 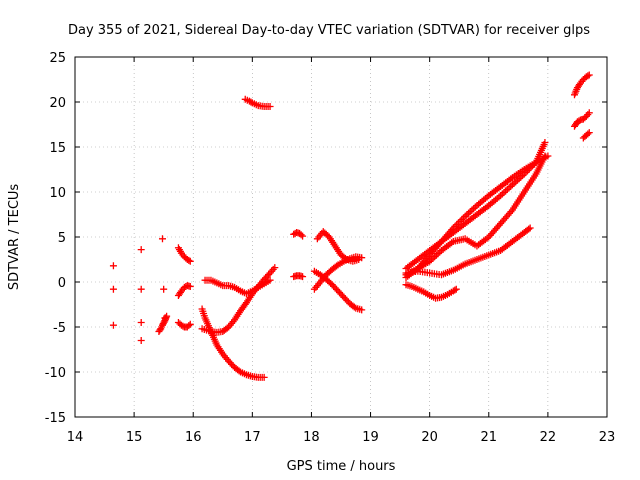 I want to click on y-tick-labels: -15 -10 -5 0 5 10 15 20 25, so click(x=55, y=238).